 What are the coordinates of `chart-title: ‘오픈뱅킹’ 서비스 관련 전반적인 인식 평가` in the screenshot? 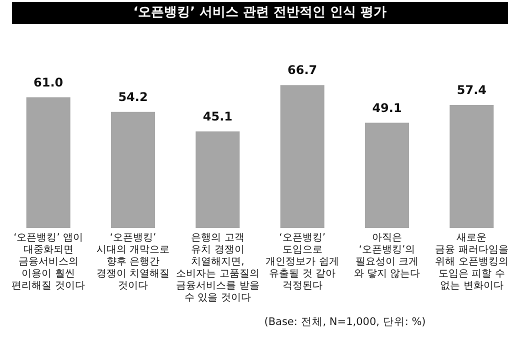 It's located at (260, 13).